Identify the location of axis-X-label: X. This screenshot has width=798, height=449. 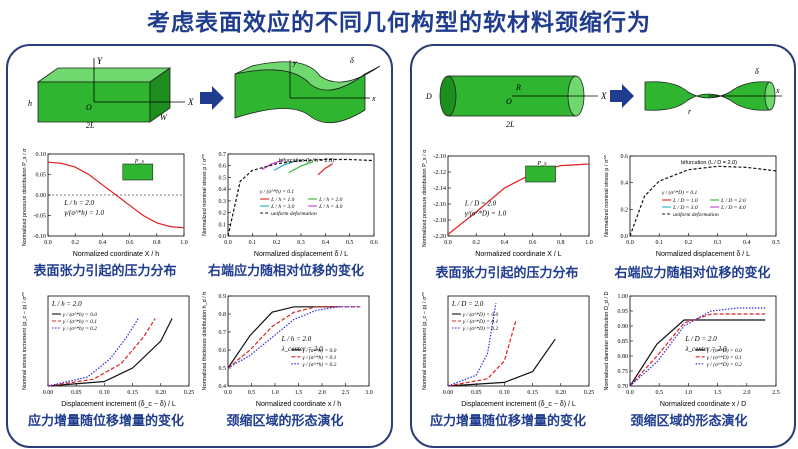
(190, 102).